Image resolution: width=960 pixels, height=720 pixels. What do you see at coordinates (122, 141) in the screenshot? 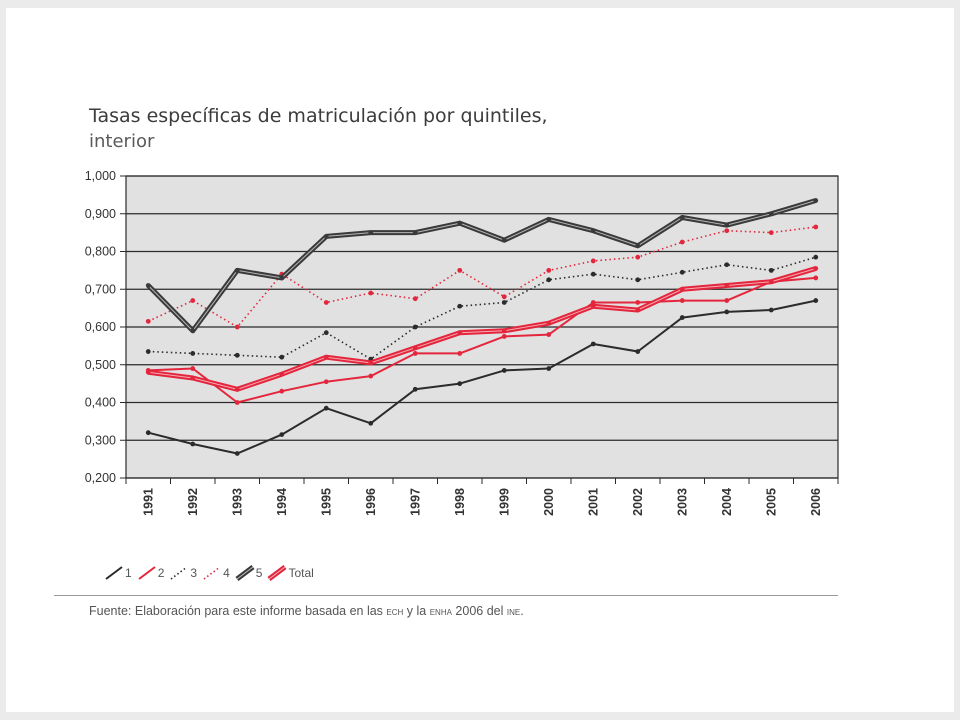
I see `chart-subtitle: interior` at bounding box center [122, 141].